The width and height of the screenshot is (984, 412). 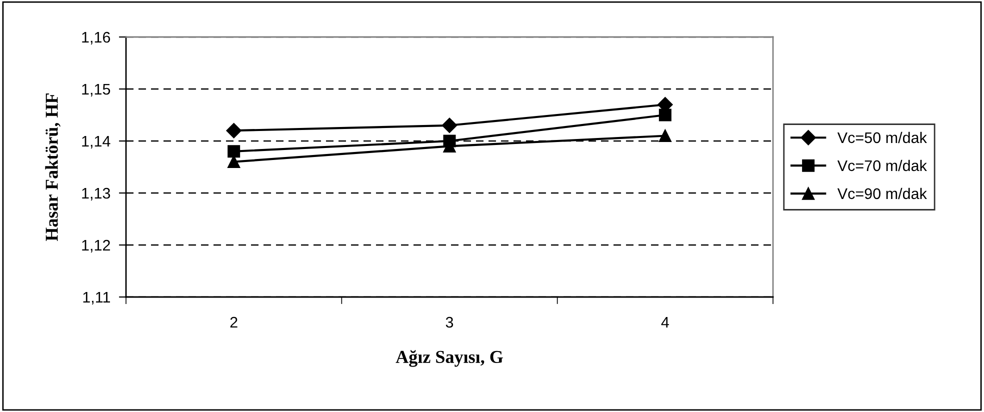 I want to click on x-tick-label: 2, so click(x=234, y=322).